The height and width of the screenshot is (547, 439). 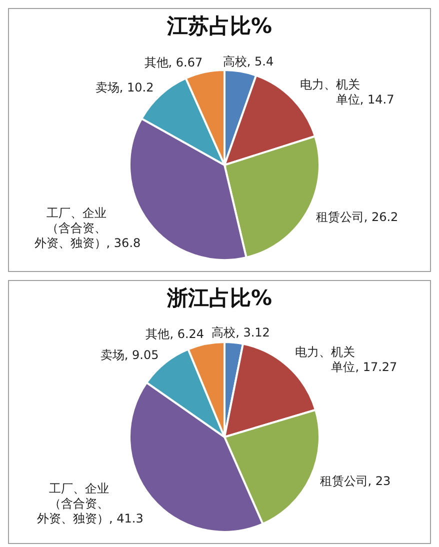 What do you see at coordinates (377, 99) in the screenshot?
I see `data-label: , 14.7` at bounding box center [377, 99].